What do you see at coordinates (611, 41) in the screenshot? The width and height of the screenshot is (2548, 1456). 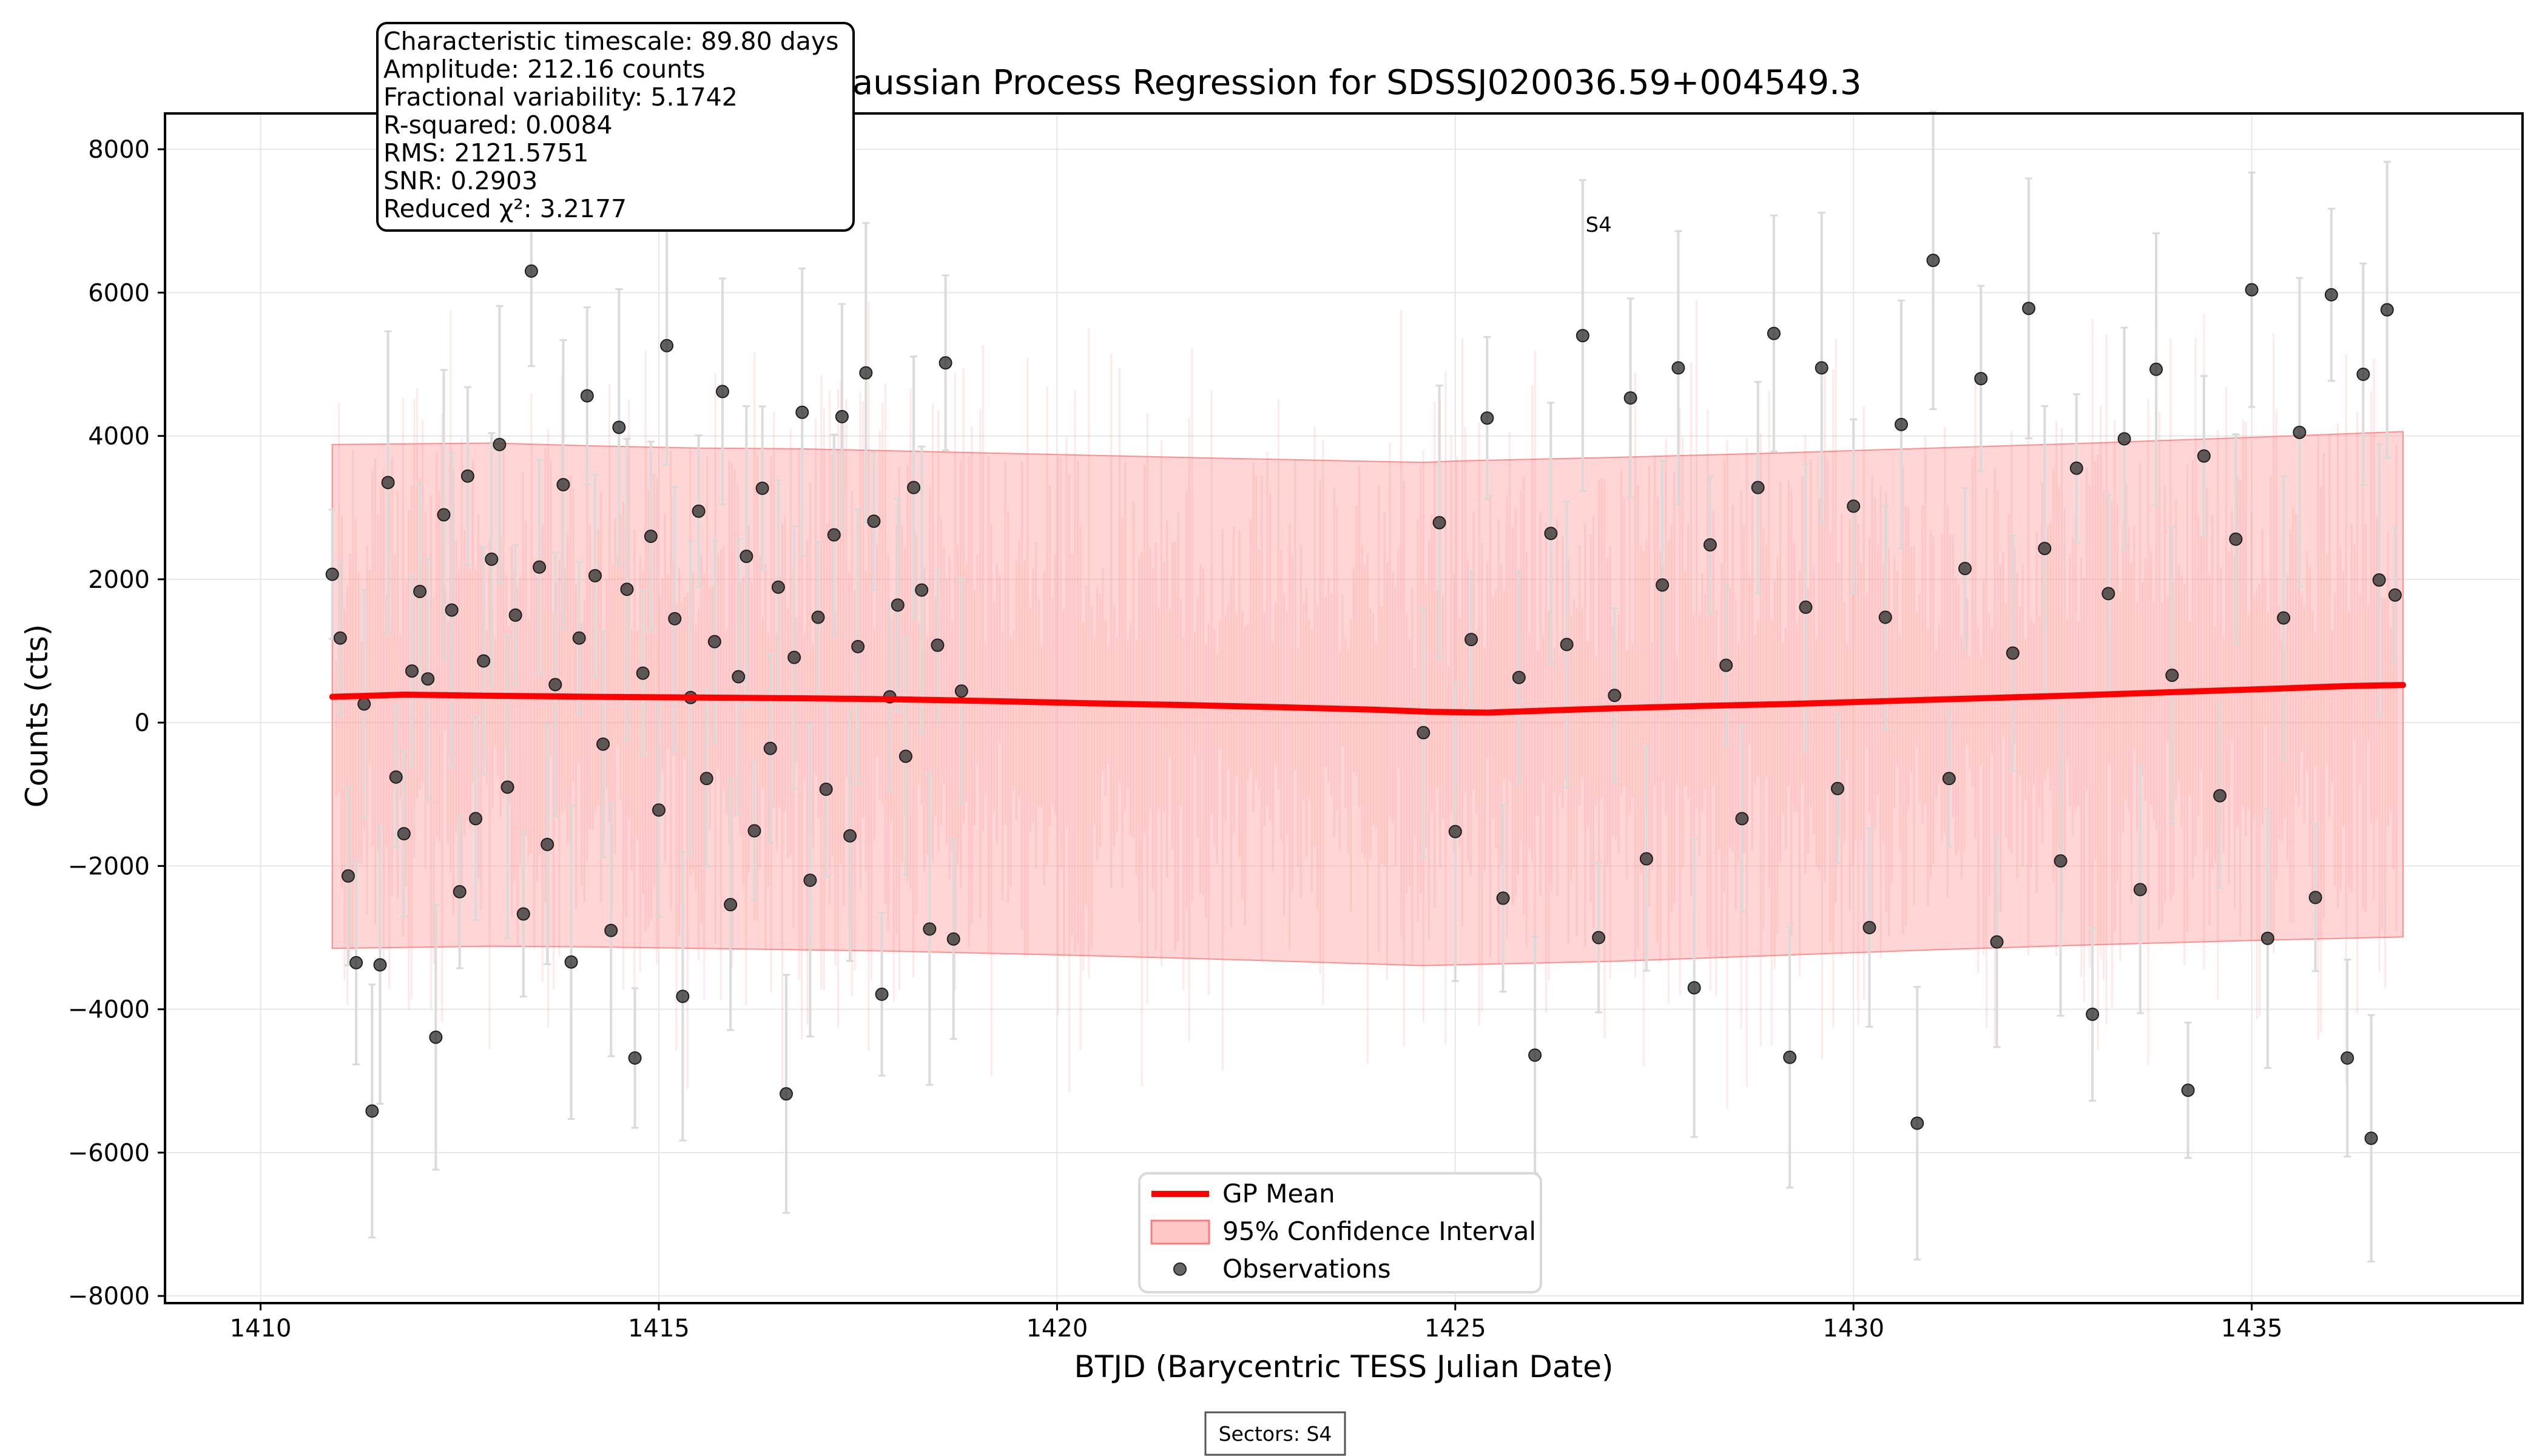 I see `stats-line-1: Characteristic timescale: 89.80 days` at bounding box center [611, 41].